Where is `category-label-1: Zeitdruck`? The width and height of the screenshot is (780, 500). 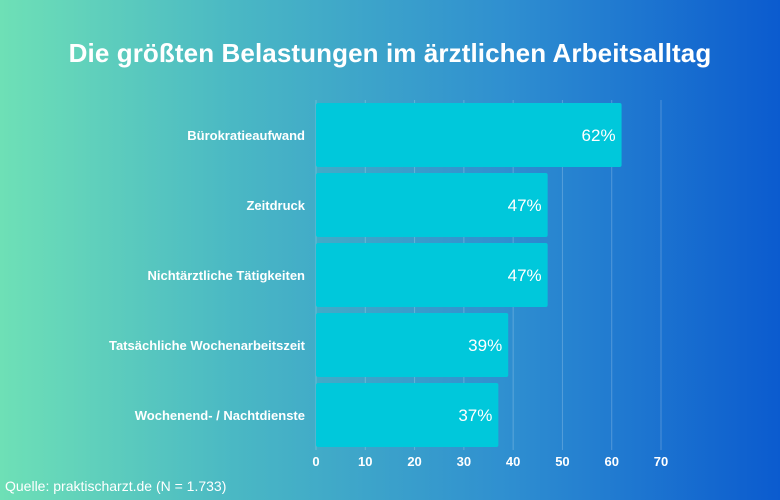 category-label-1: Zeitdruck is located at coordinates (275, 205).